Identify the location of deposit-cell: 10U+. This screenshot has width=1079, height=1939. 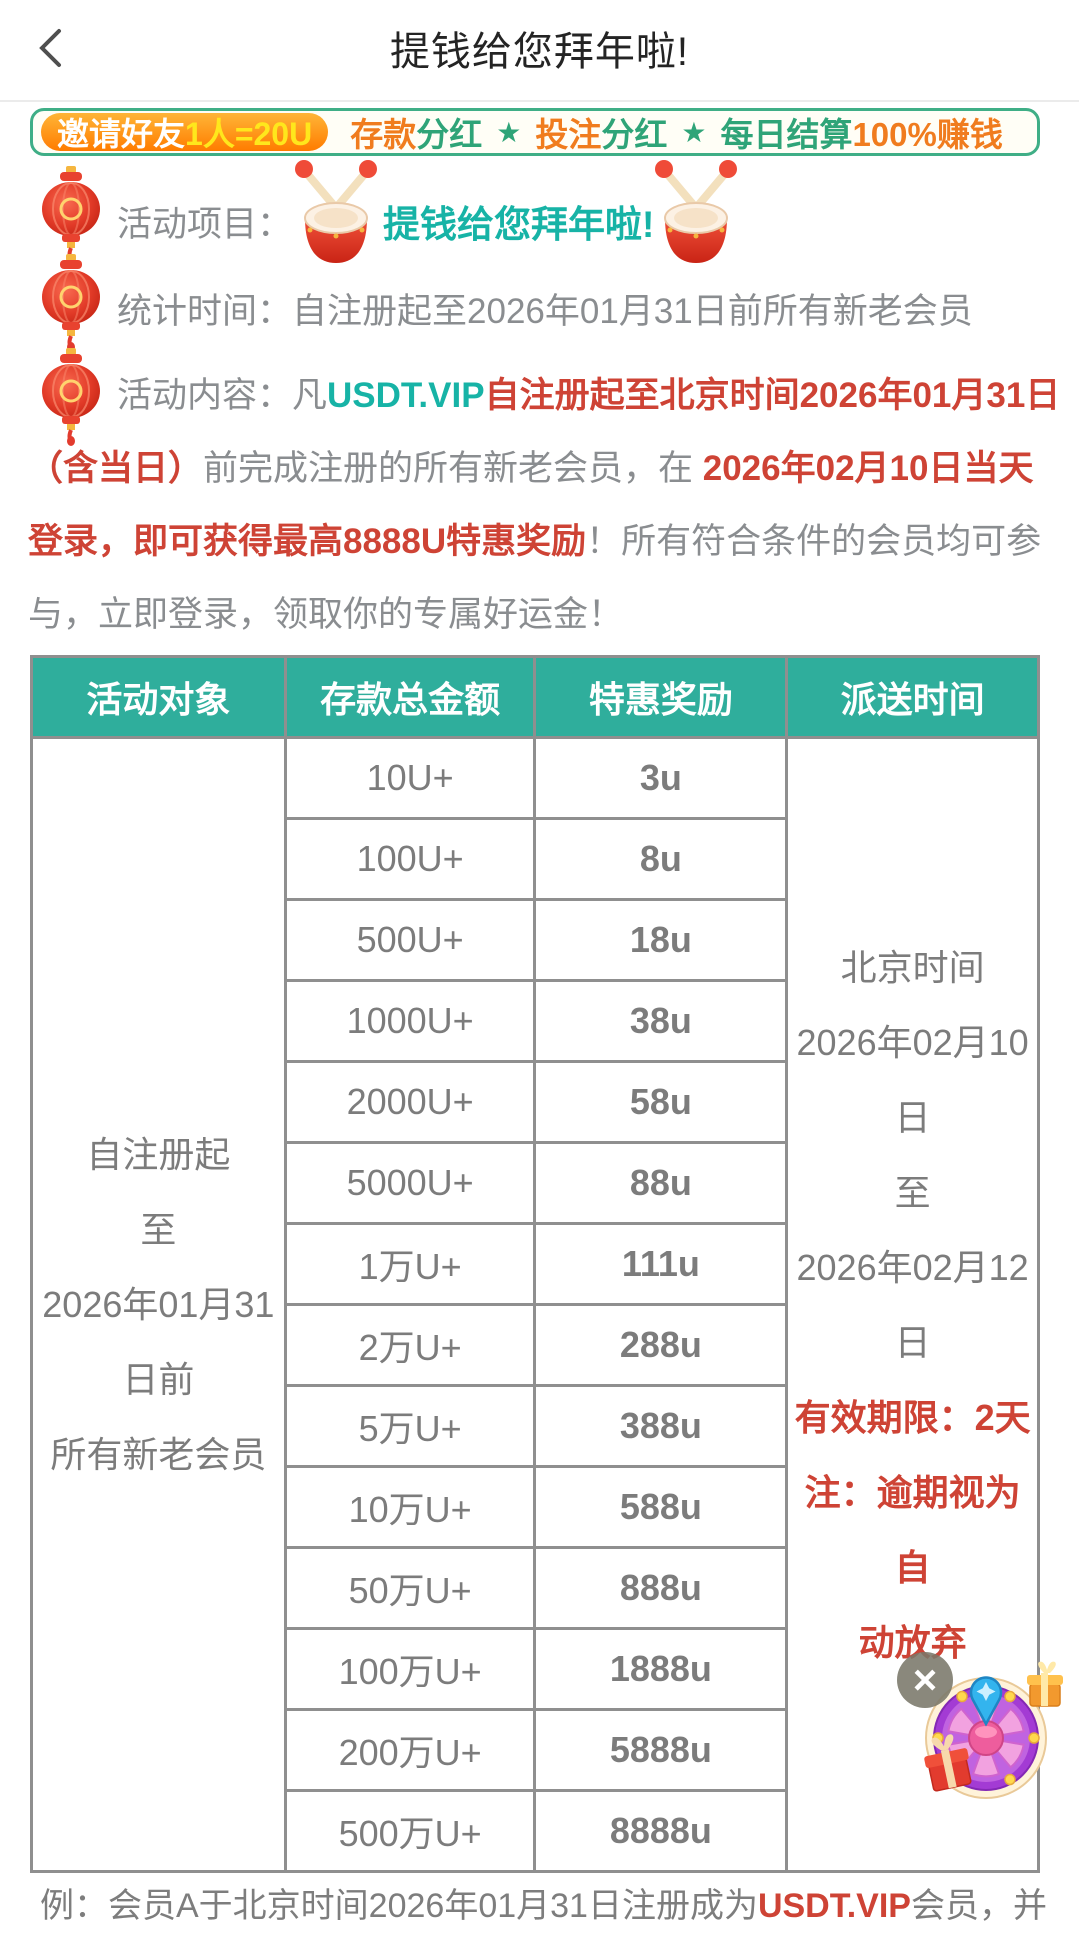
(410, 778).